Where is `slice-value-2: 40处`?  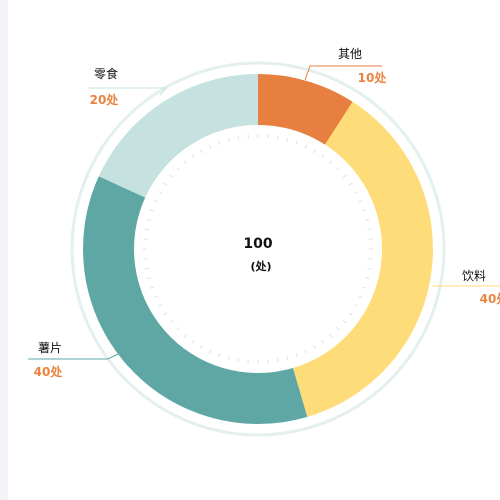
slice-value-2: 40处 is located at coordinates (49, 371).